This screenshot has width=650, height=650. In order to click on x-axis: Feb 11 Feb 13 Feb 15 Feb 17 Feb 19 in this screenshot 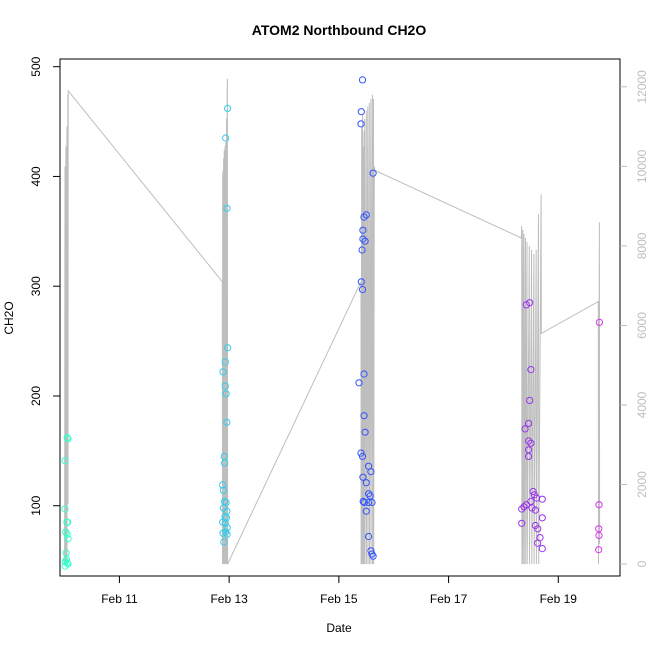, I will do `click(339, 591)`.